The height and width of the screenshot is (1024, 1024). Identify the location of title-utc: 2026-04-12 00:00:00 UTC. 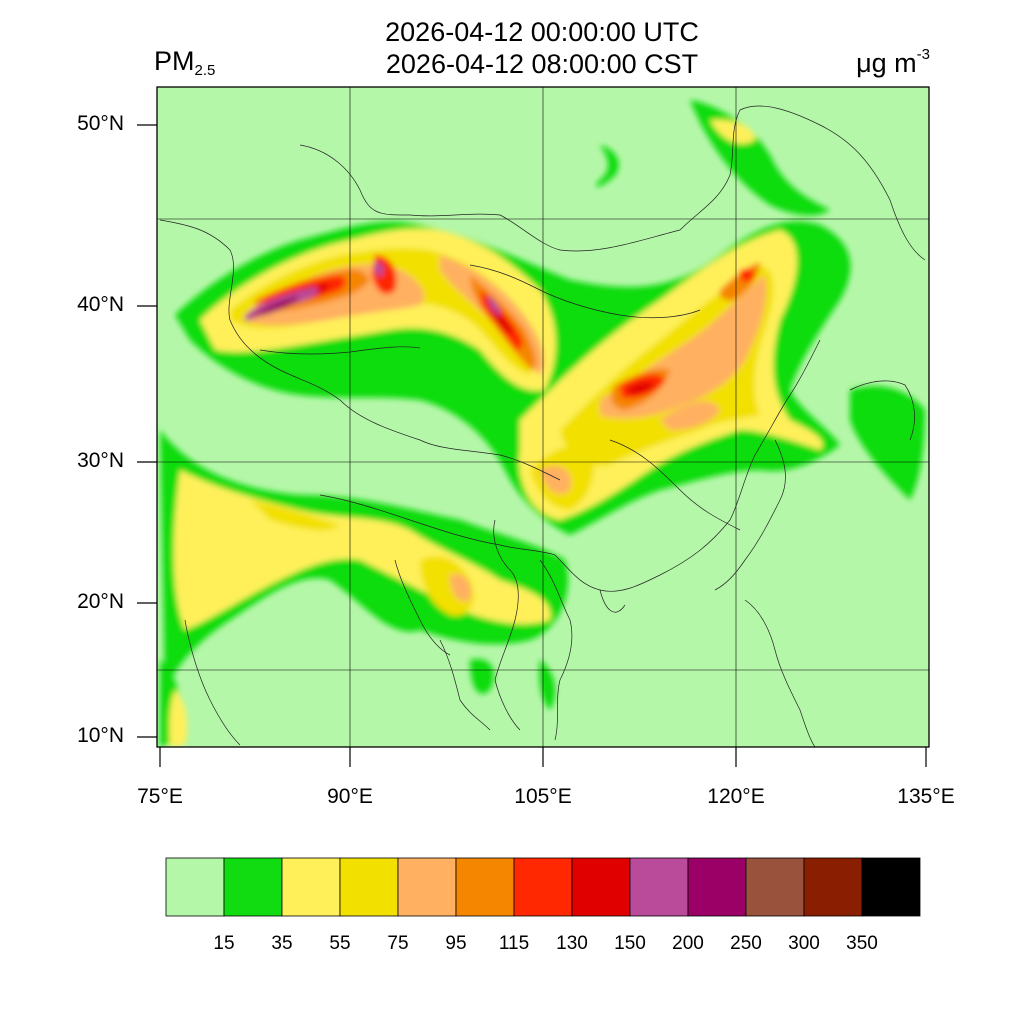
(542, 32).